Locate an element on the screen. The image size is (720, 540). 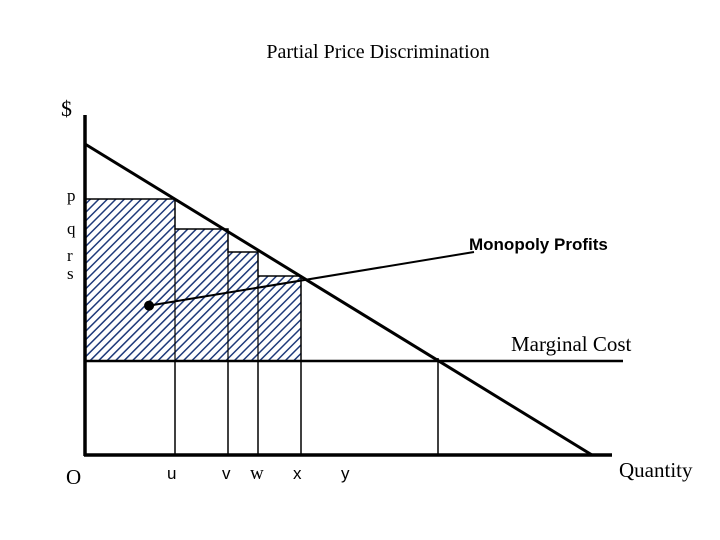
price-label-p: p is located at coordinates (71, 195).